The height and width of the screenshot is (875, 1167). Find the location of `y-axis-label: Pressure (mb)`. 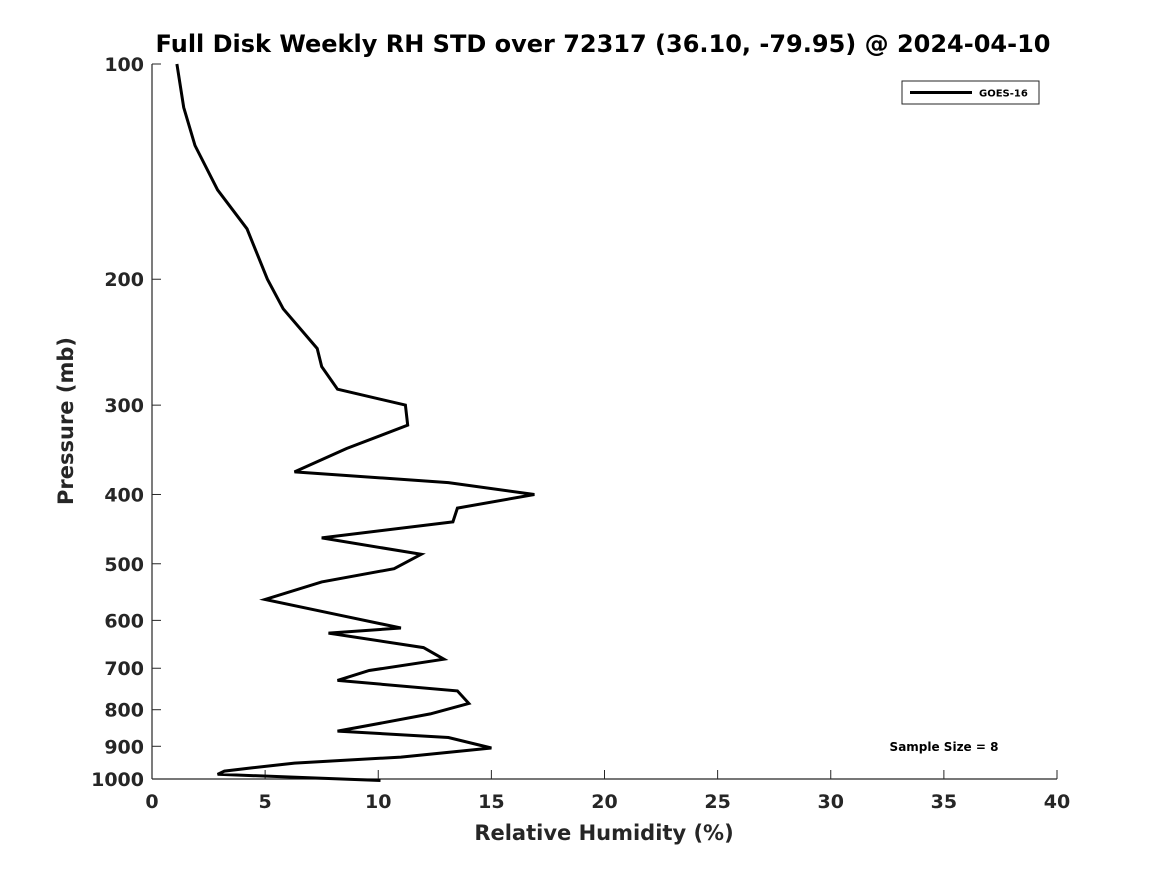

y-axis-label: Pressure (mb) is located at coordinates (66, 421).